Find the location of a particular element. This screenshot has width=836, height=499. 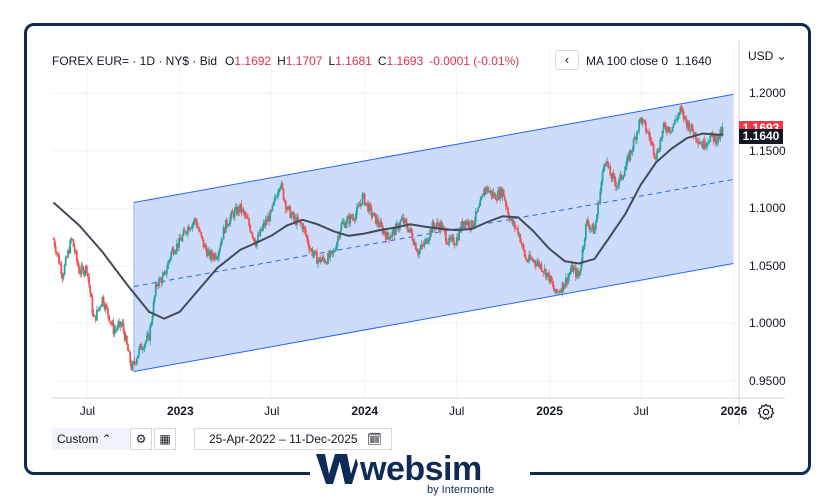

ma-legend: MA 100 close 0 1.1640 is located at coordinates (648, 61).